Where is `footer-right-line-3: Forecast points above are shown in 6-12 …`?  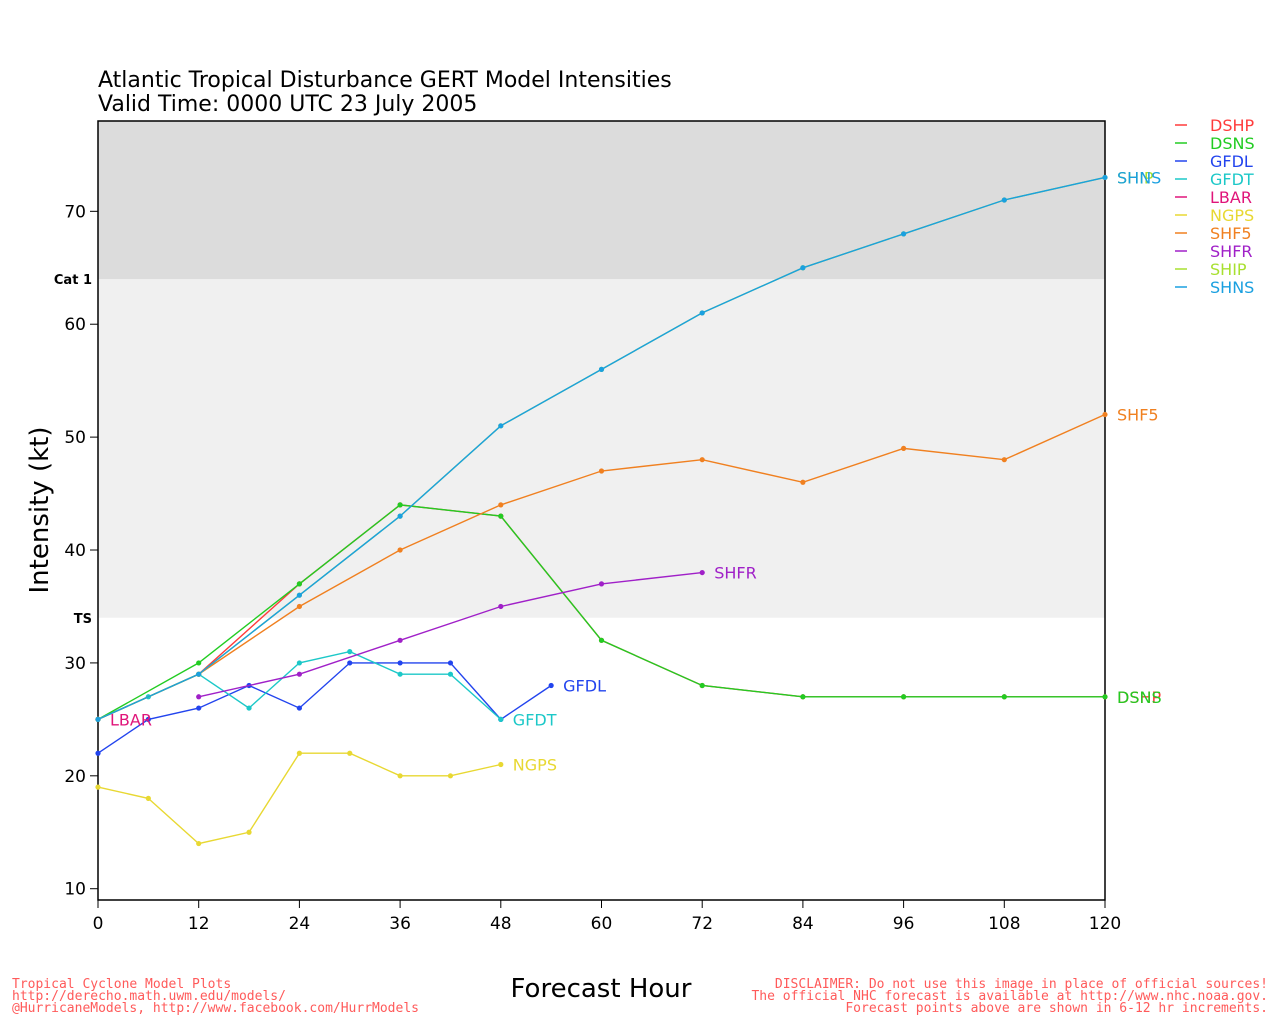
footer-right-line-3: Forecast points above are shown in 6-12 … is located at coordinates (1056, 1008).